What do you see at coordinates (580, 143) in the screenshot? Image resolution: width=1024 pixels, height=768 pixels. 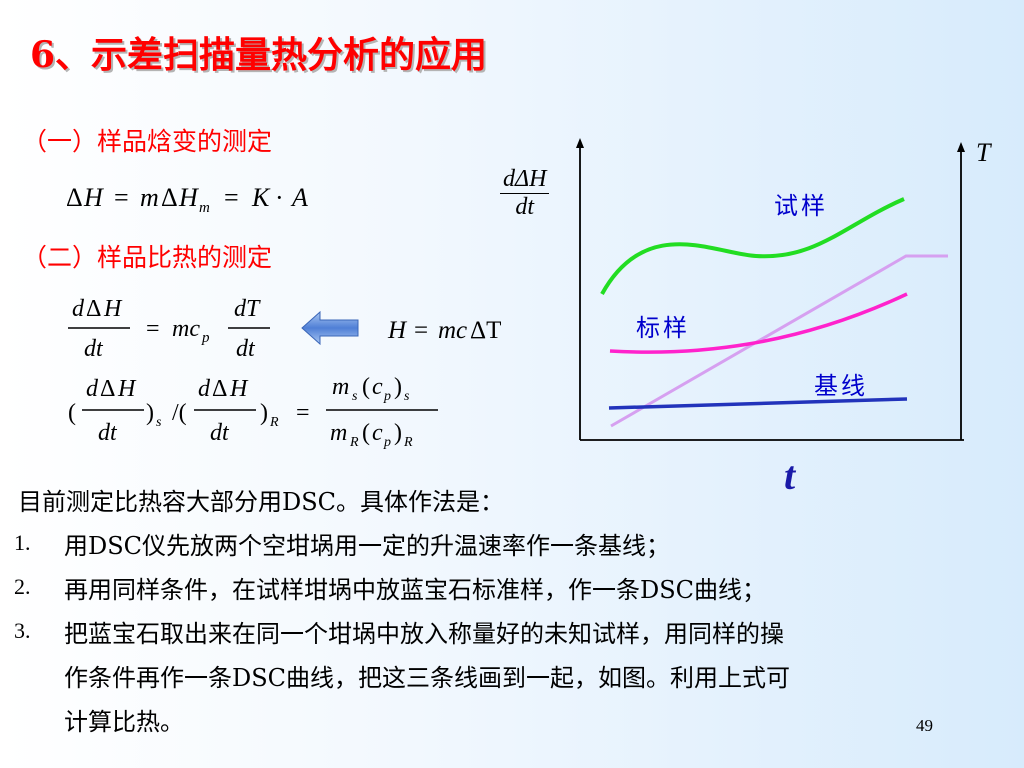 I see `y-axis-left-arrow-icon` at bounding box center [580, 143].